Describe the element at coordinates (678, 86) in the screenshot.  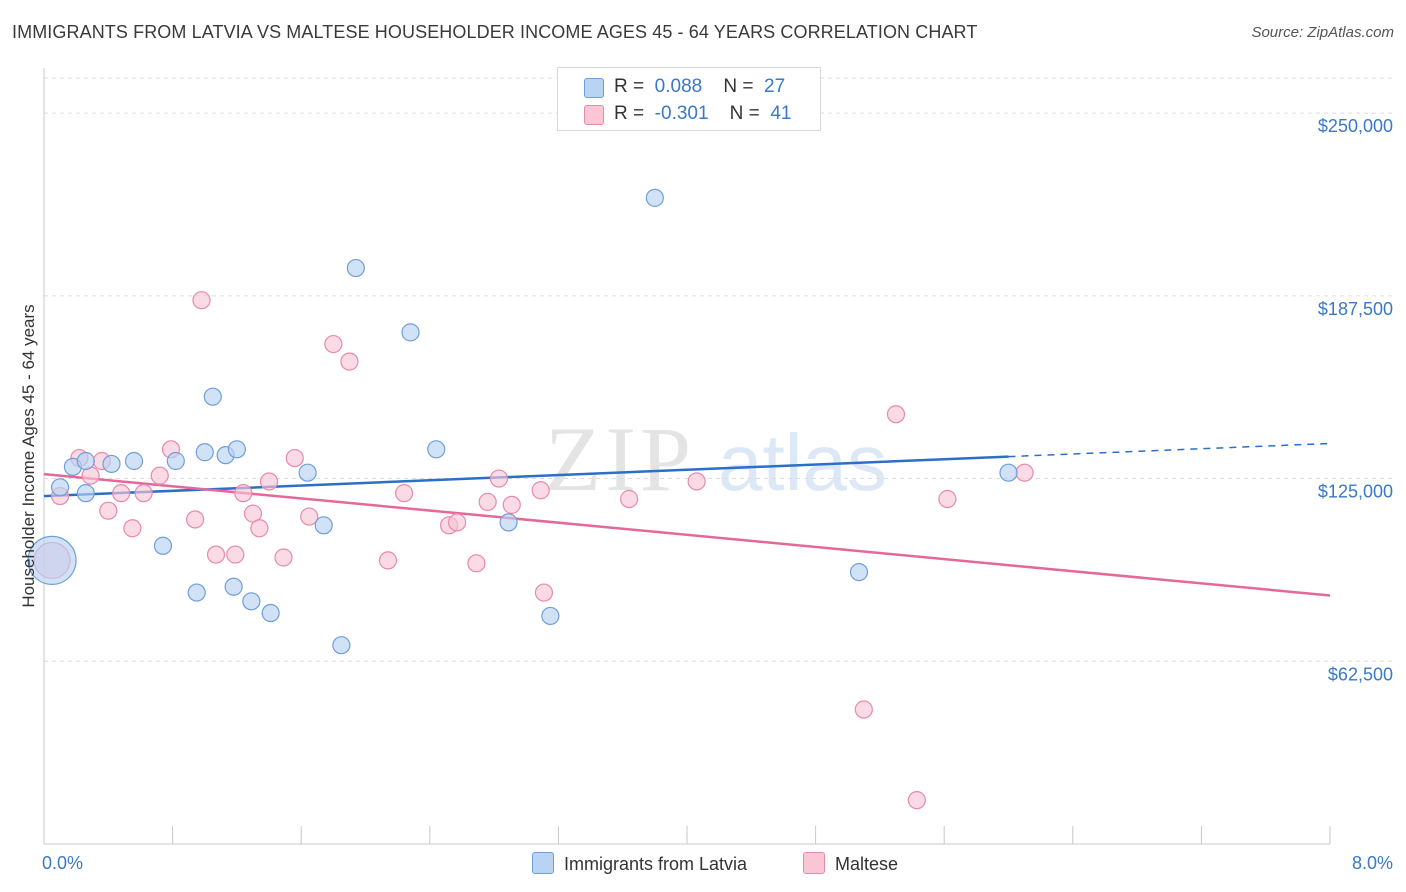
I see `legend-r-value-latvia: 0.088` at that location.